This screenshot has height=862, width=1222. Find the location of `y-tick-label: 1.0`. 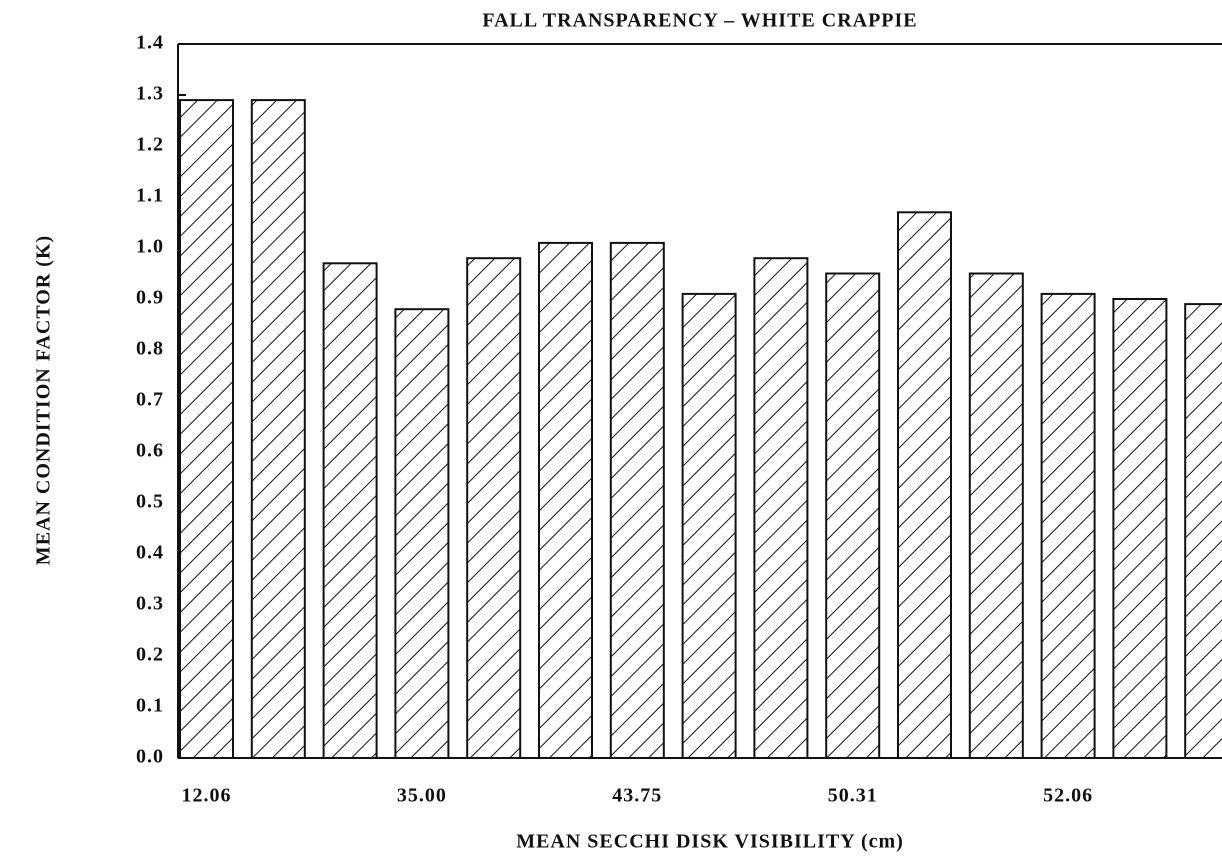

y-tick-label: 1.0 is located at coordinates (150, 247).